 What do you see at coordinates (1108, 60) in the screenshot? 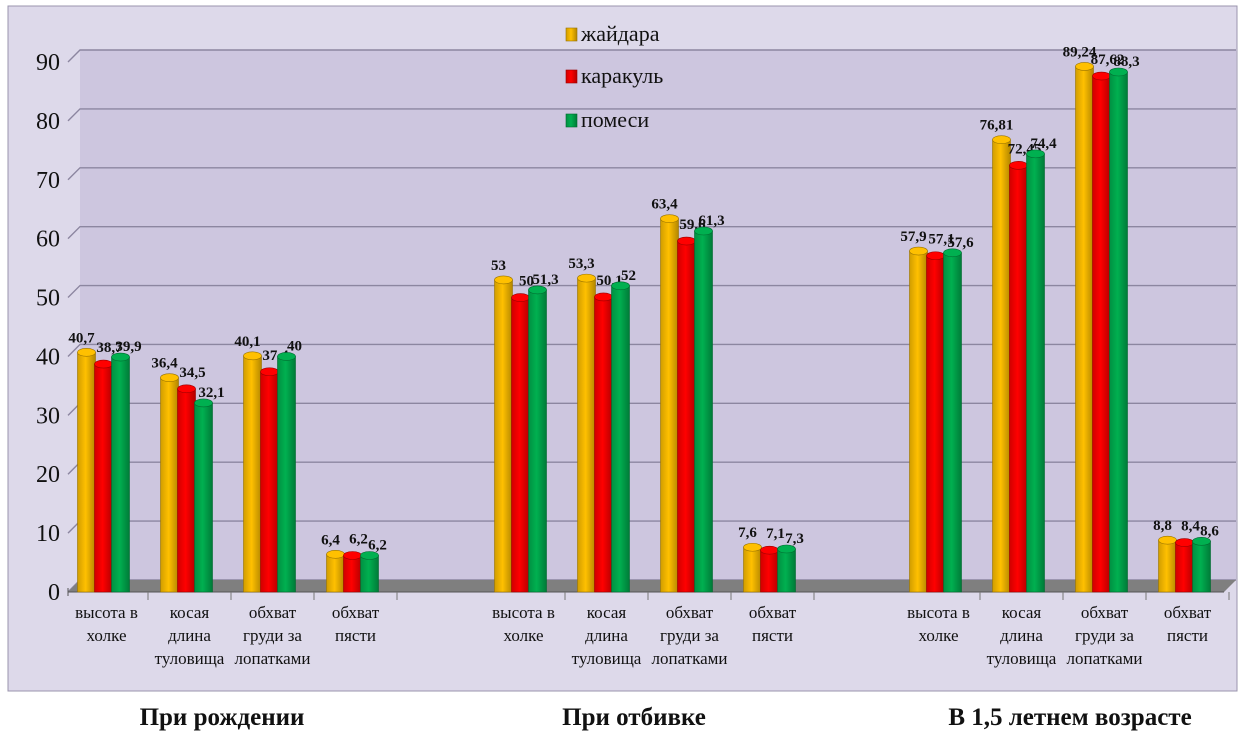
I see `data-label: 87,62` at bounding box center [1108, 60].